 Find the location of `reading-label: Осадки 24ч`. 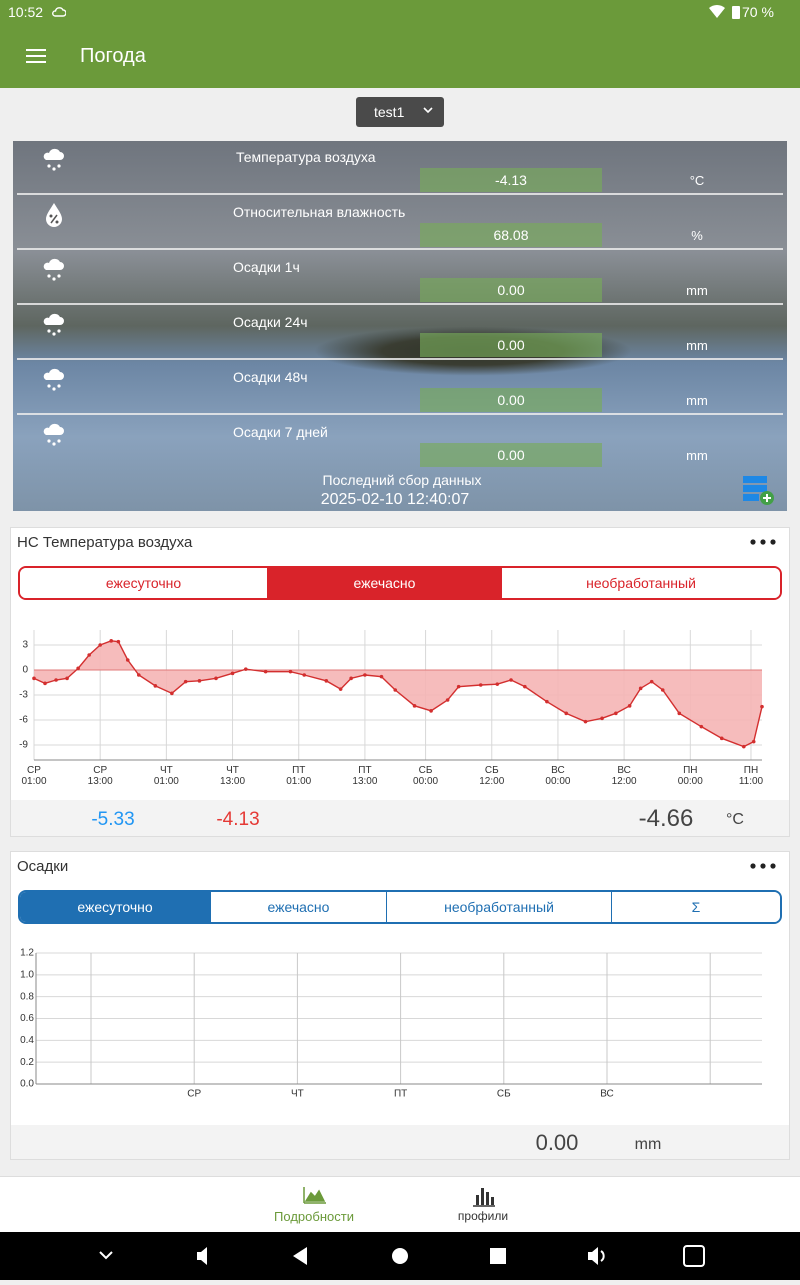

reading-label: Осадки 24ч is located at coordinates (270, 322).